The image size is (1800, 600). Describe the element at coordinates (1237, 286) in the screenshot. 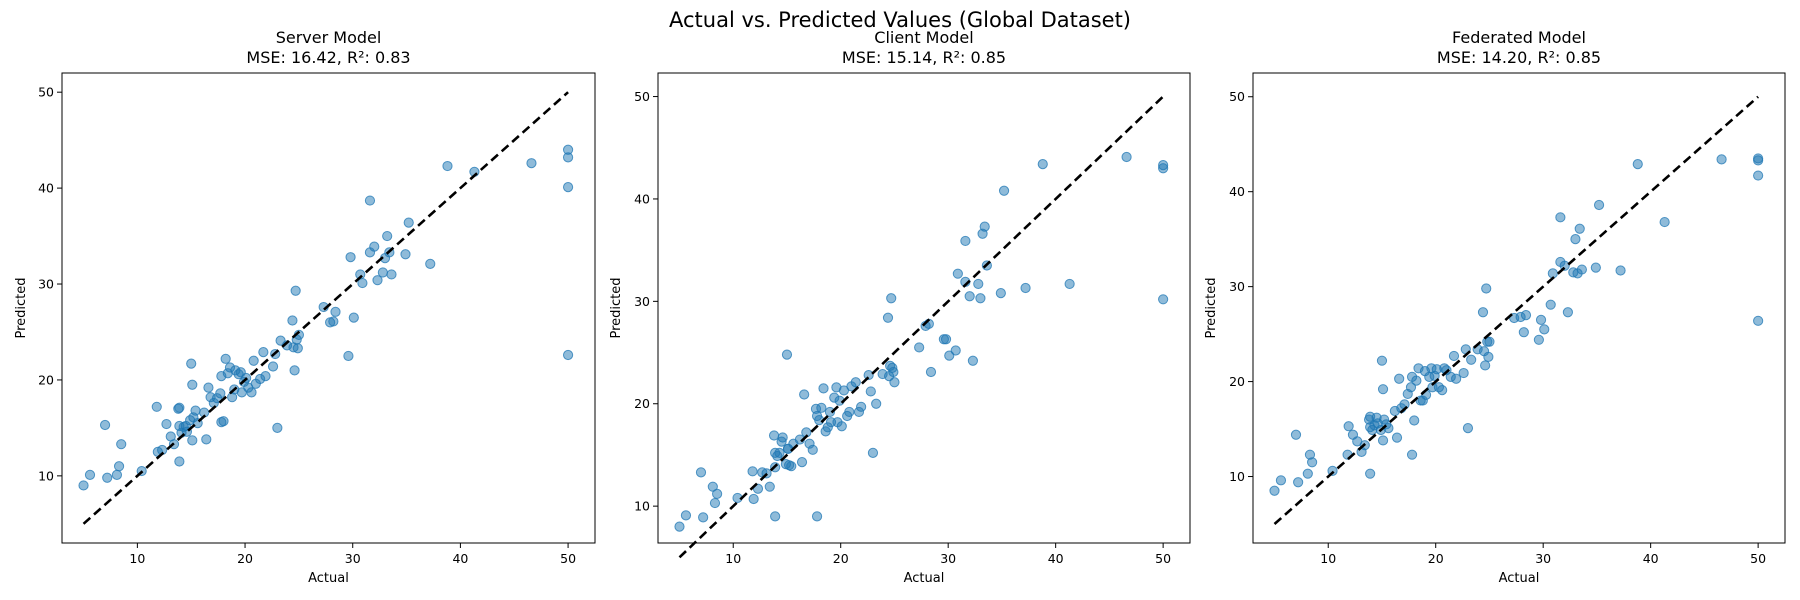

I see `y-tick-label: 30` at that location.